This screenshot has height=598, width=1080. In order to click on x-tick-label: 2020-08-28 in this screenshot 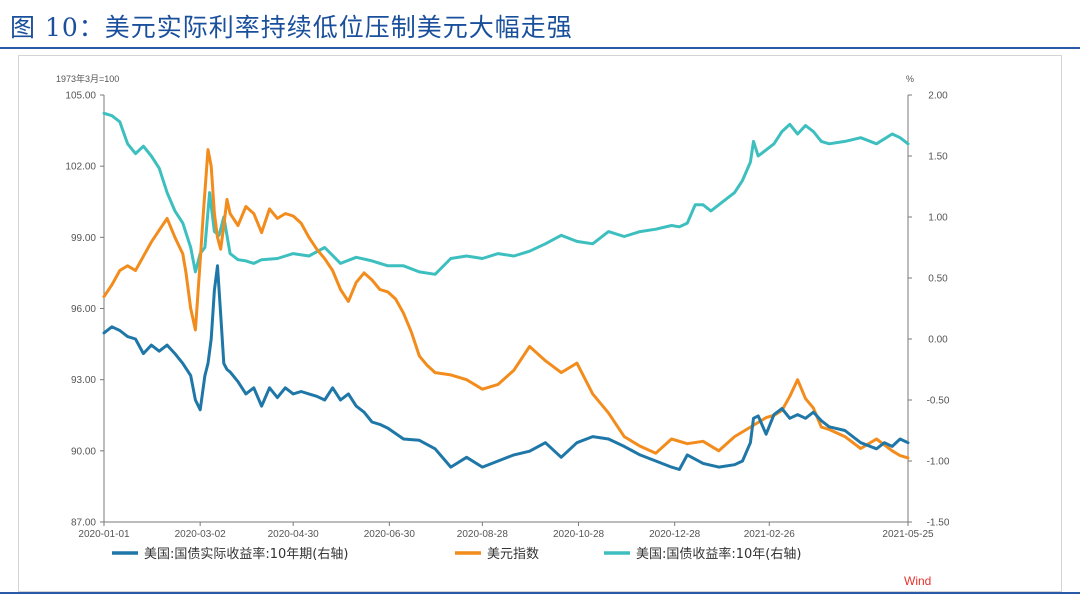, I will do `click(483, 534)`.